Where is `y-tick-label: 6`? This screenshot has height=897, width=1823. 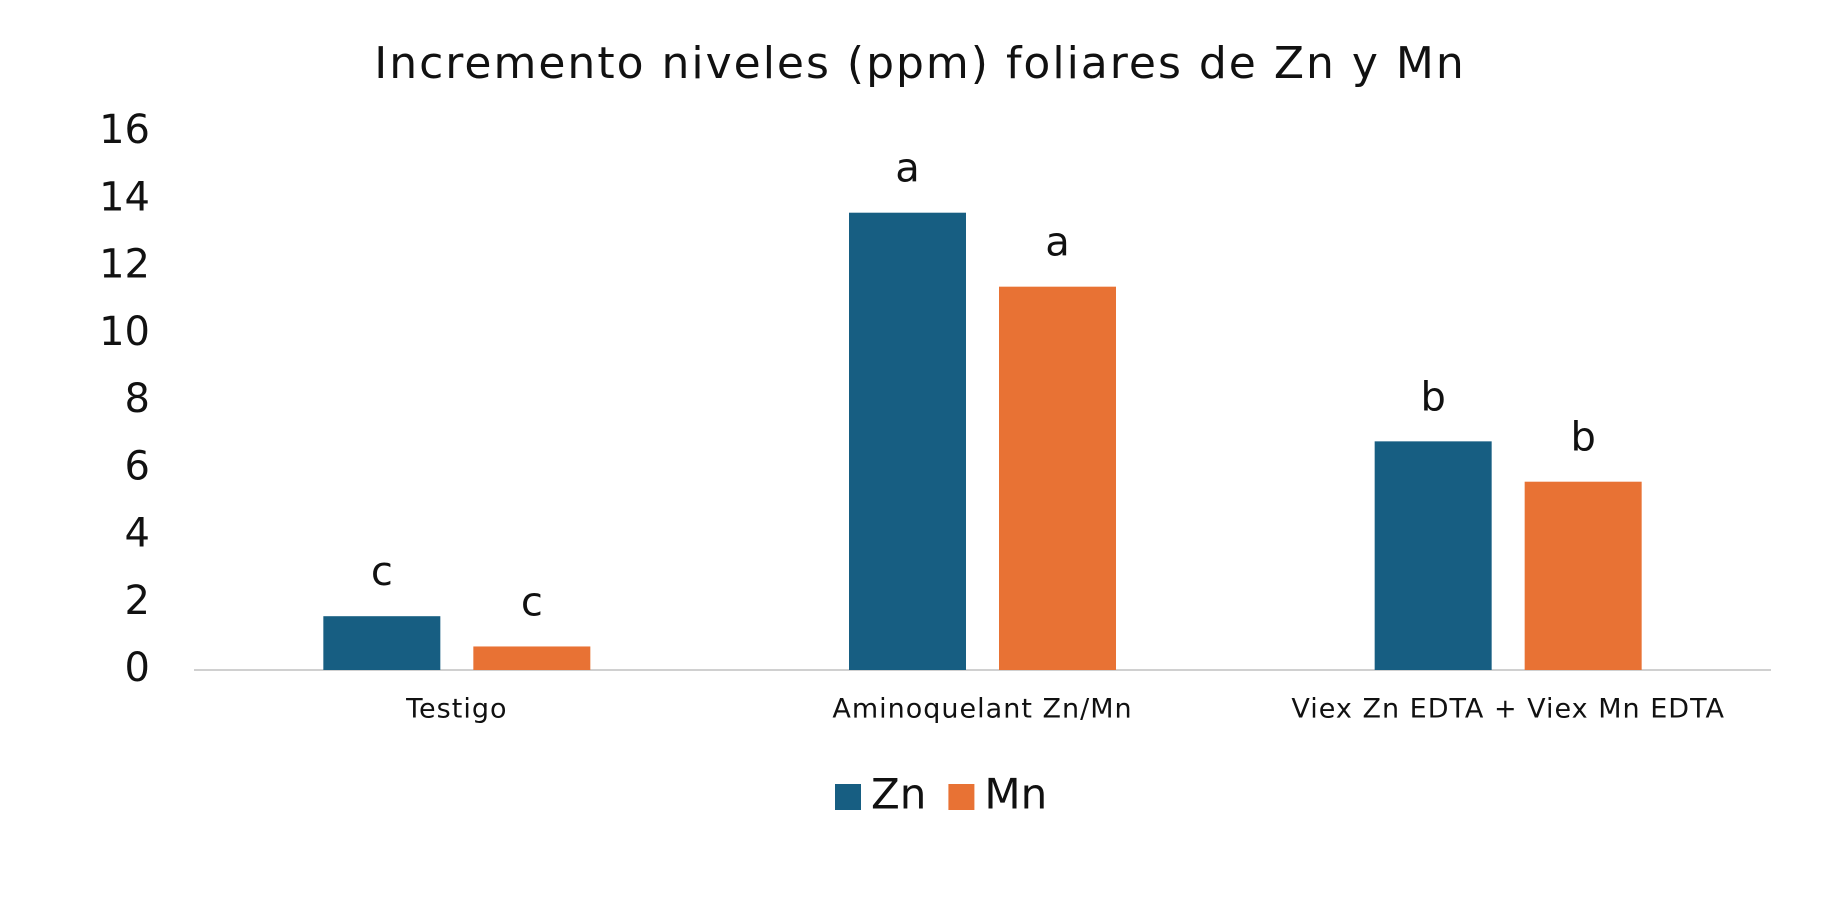 y-tick-label: 6 is located at coordinates (137, 466).